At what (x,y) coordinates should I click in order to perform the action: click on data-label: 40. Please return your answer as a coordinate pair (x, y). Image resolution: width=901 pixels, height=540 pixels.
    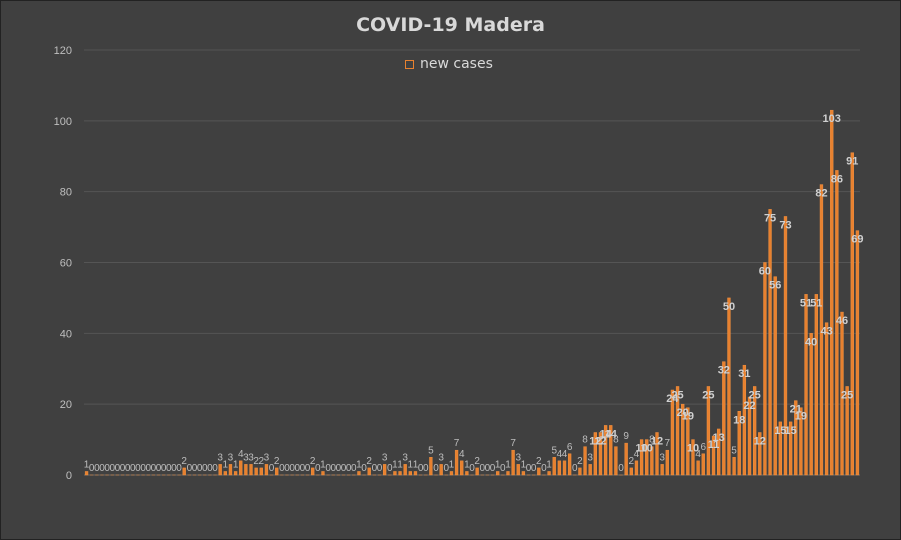
    Looking at the image, I should click on (811, 342).